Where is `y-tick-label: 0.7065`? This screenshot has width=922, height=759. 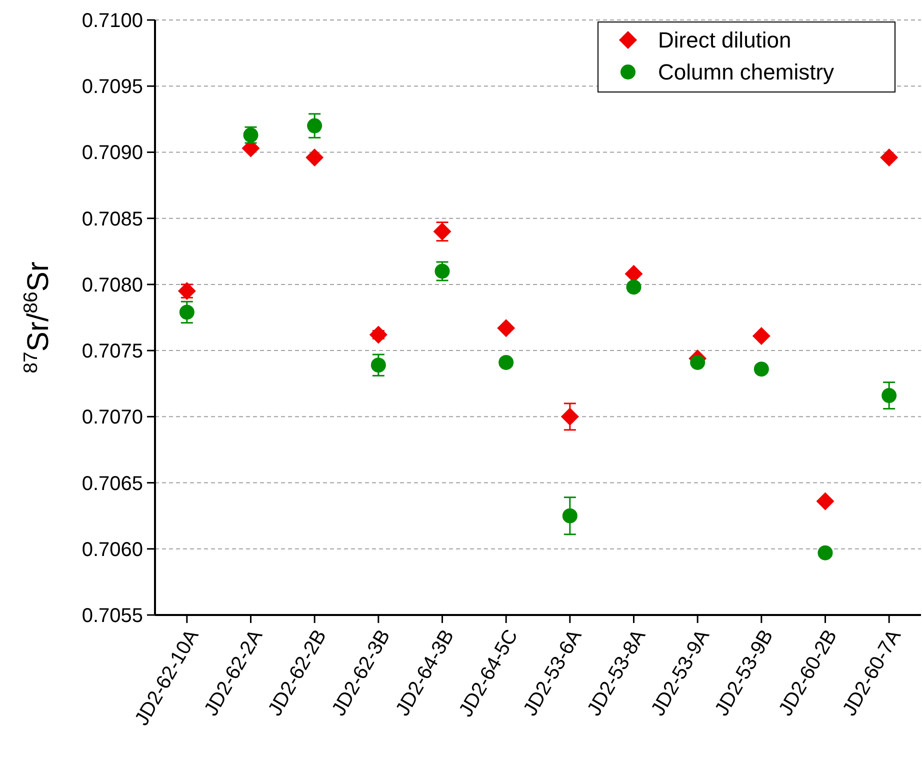
y-tick-label: 0.7065 is located at coordinates (112, 483).